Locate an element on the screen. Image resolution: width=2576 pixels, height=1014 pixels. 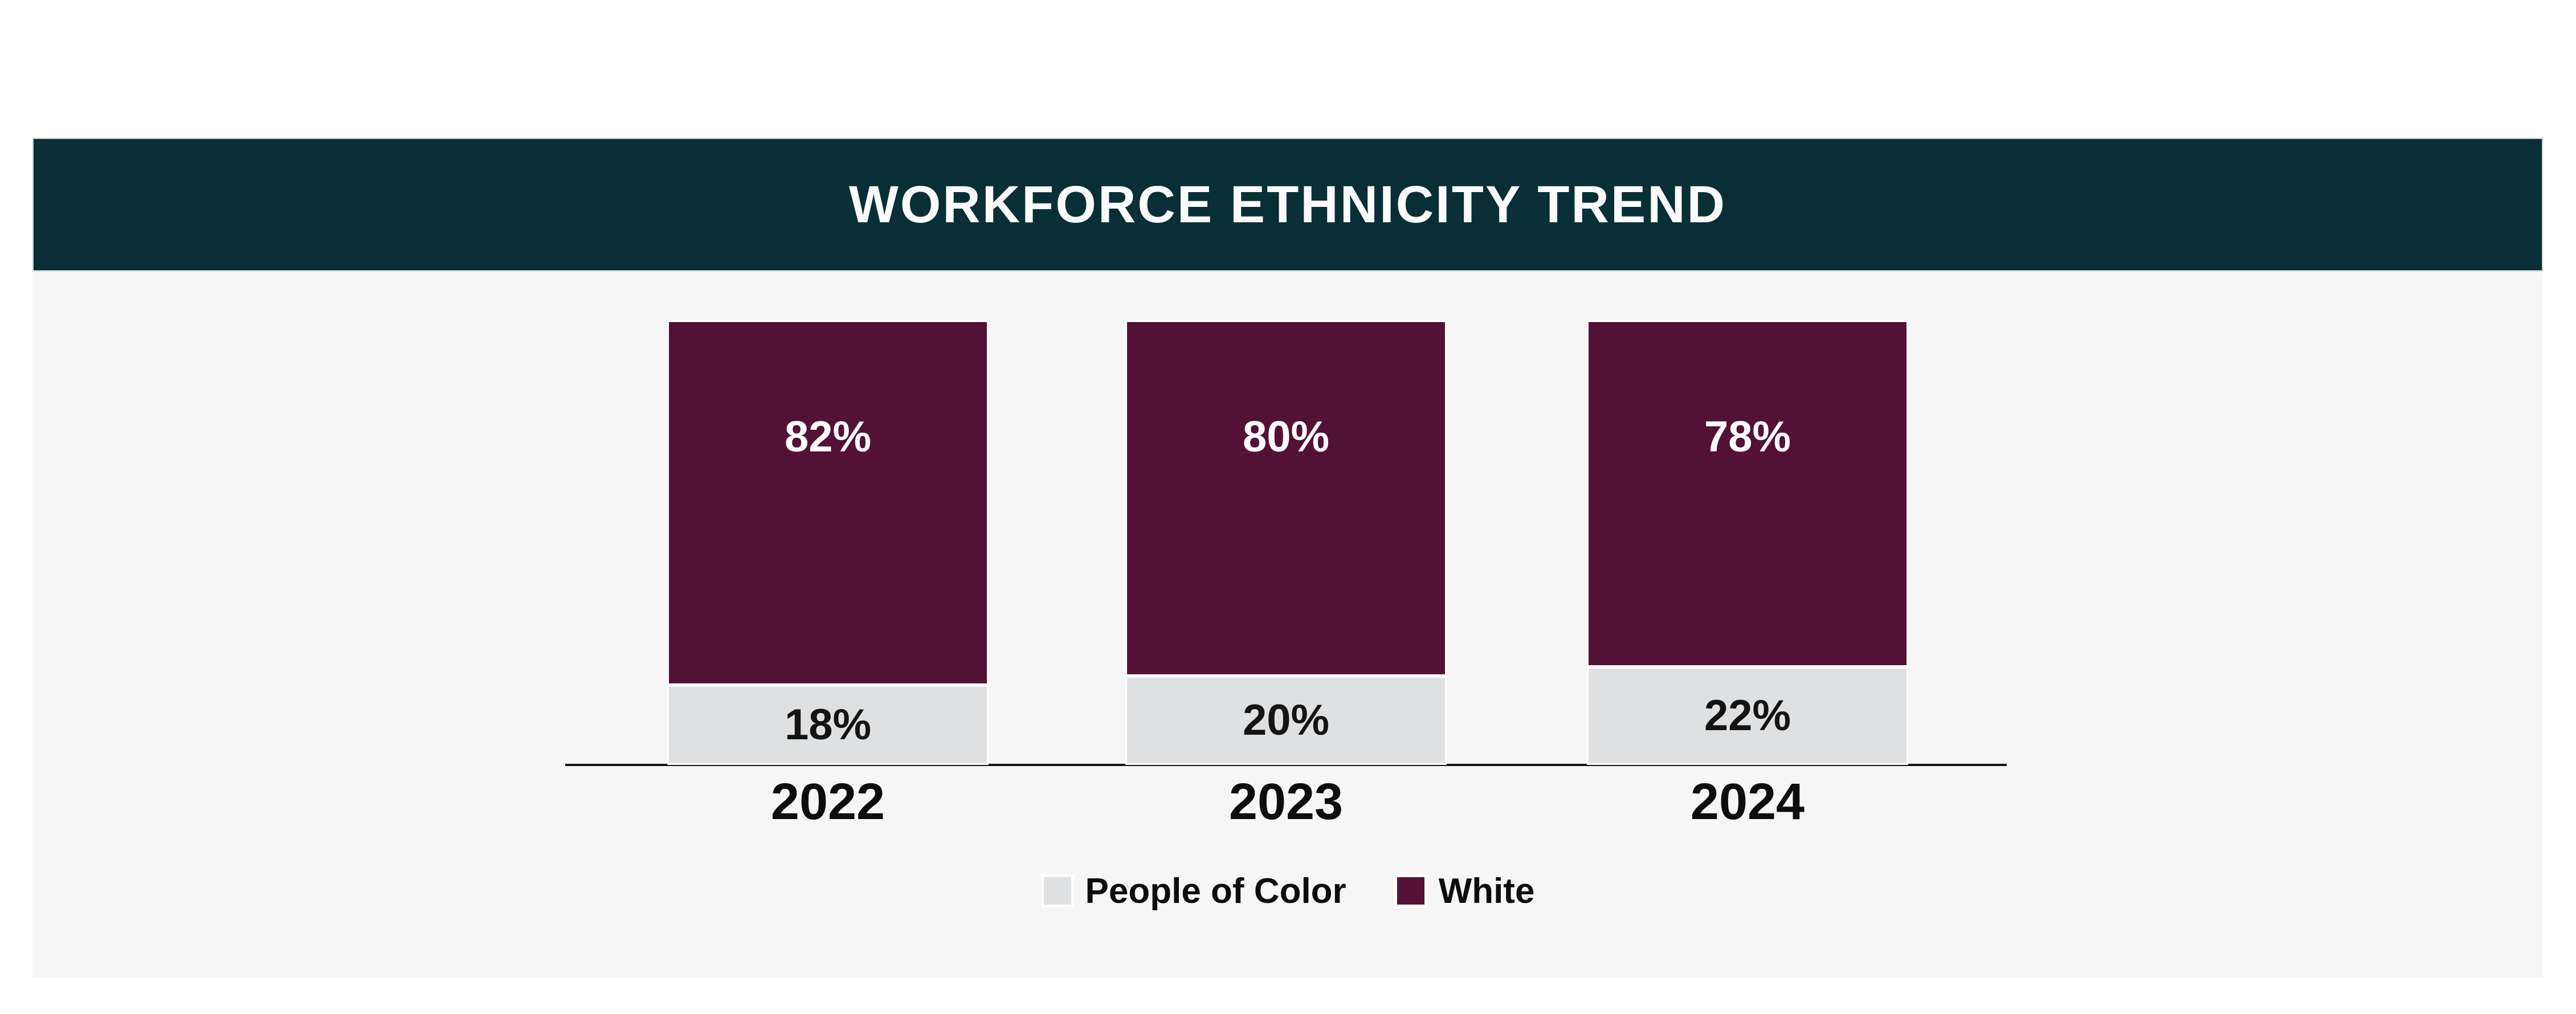
value-label: 78% is located at coordinates (1748, 437).